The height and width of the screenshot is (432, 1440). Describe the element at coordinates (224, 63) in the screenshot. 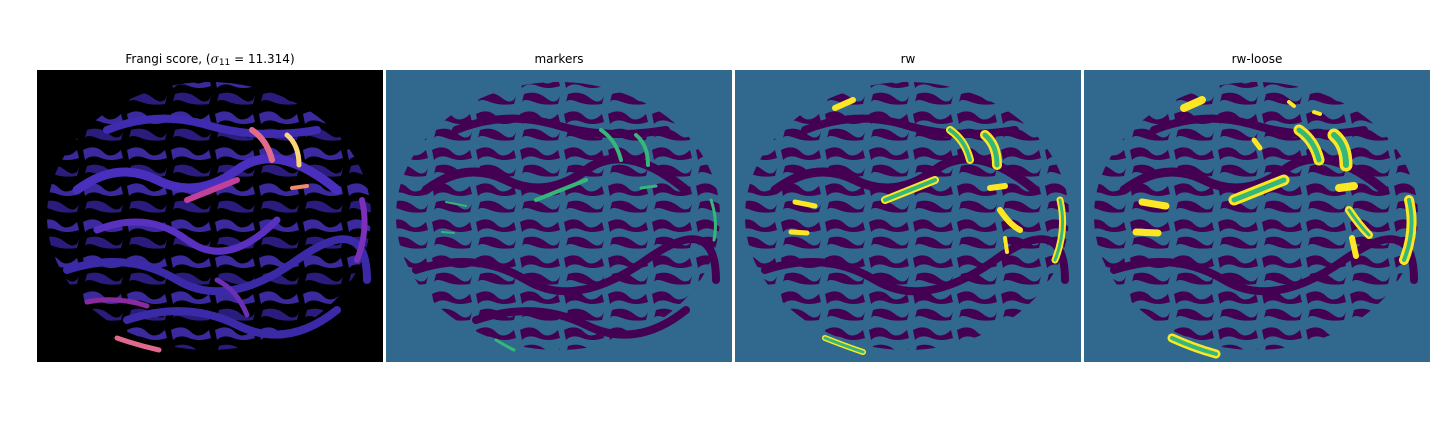

I see `sigma-subscript: 11` at that location.